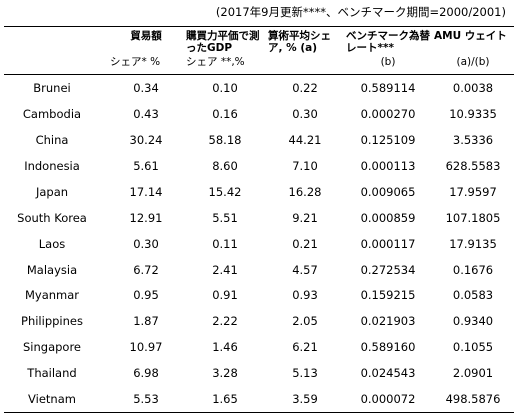 This screenshot has height=414, width=516. What do you see at coordinates (56, 400) in the screenshot?
I see `country-cell: Vietnam` at bounding box center [56, 400].